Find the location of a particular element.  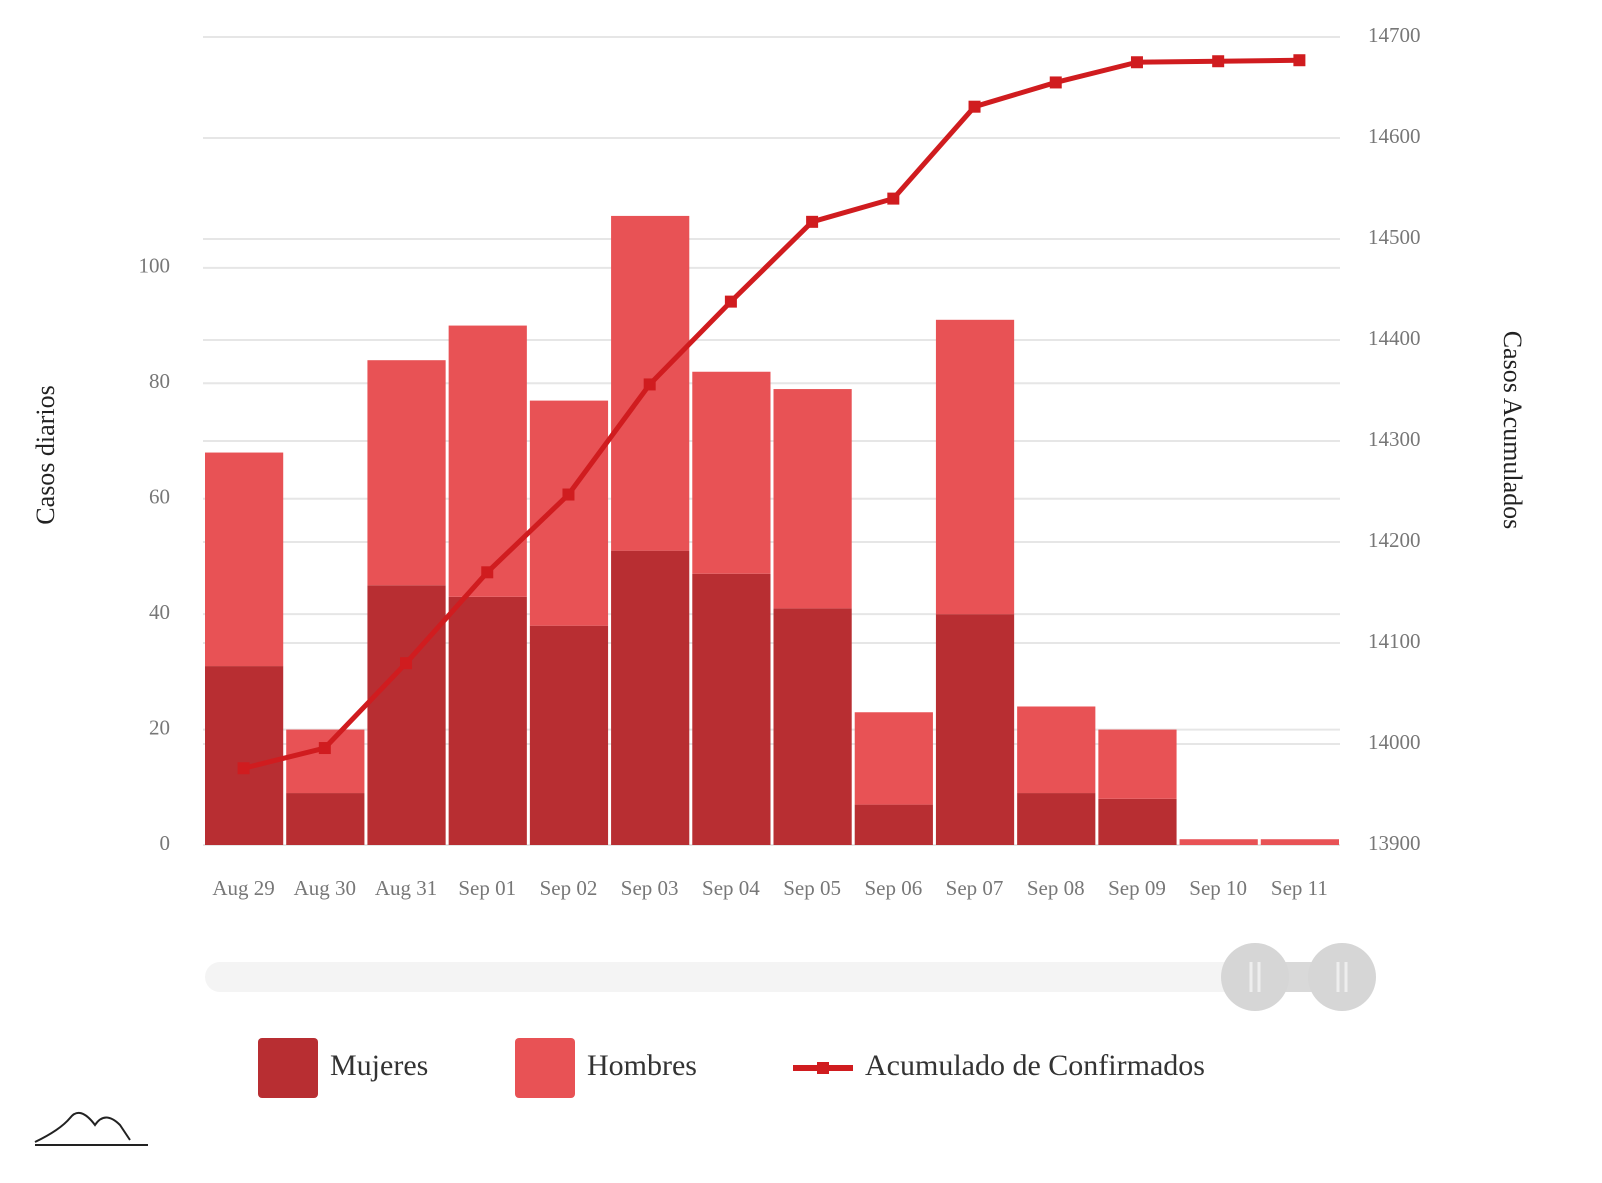

scrollbar is located at coordinates (790, 977).